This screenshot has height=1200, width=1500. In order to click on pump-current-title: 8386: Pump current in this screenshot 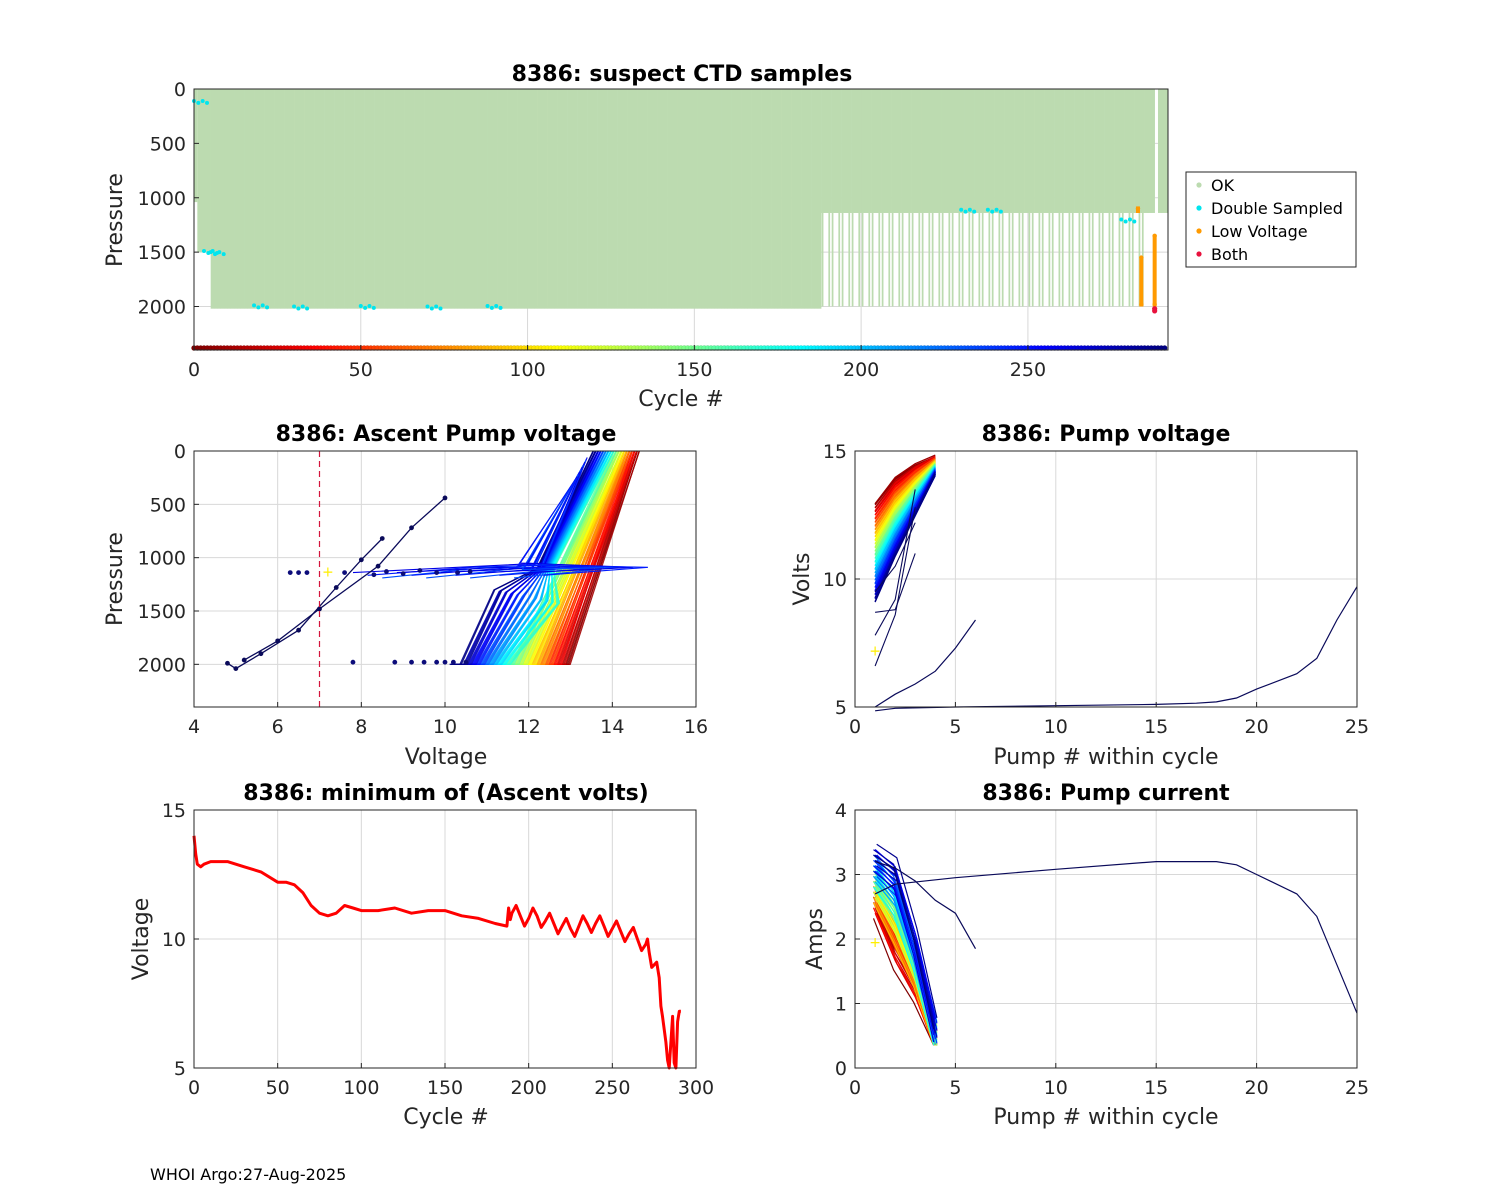, I will do `click(1106, 793)`.